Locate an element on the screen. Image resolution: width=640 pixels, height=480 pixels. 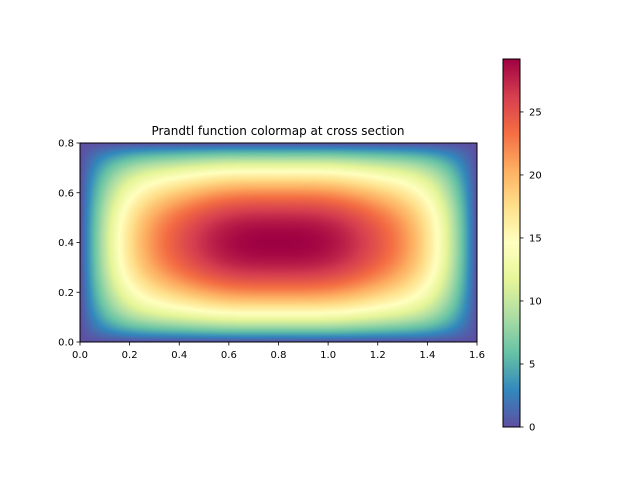
colorbar-ticks: 0 5 10 15 20 25 is located at coordinates (531, 270).